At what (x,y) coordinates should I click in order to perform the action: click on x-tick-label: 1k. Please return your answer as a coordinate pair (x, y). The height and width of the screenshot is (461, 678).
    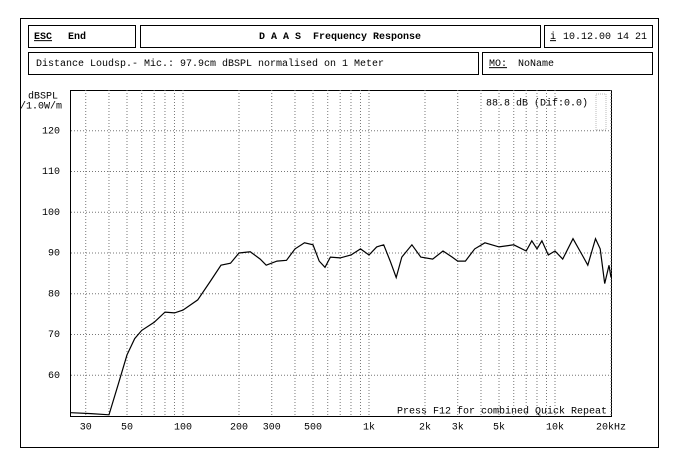
    Looking at the image, I should click on (369, 428).